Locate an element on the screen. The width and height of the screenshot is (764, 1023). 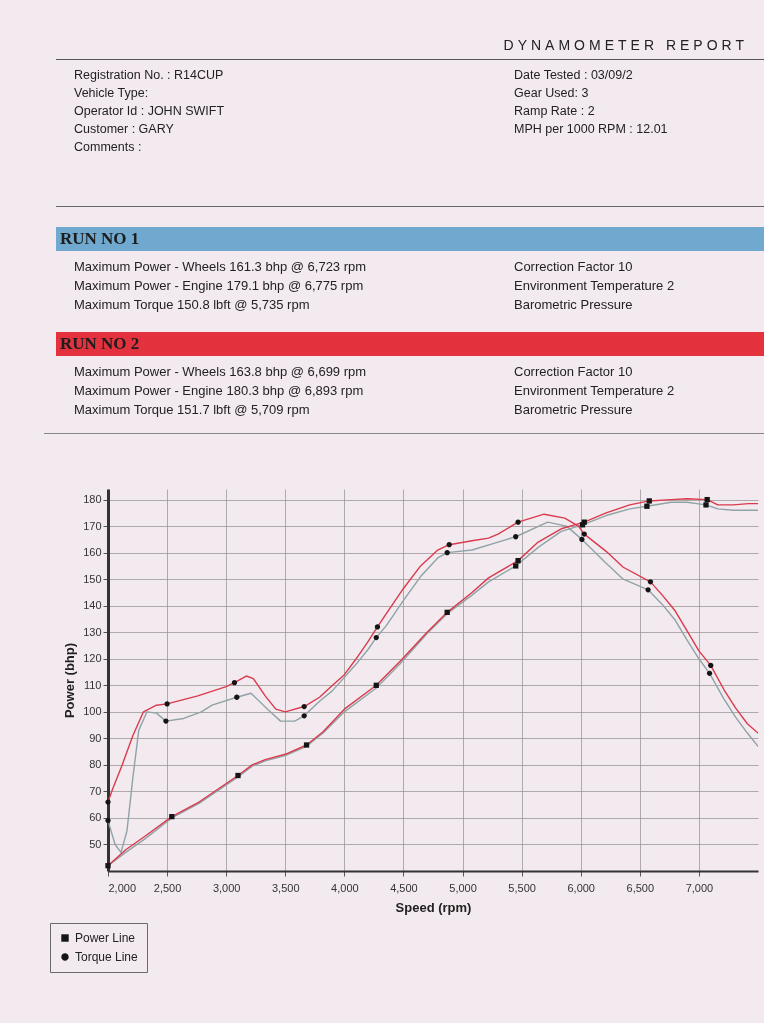
text: Customer : GARY is located at coordinates (124, 129).